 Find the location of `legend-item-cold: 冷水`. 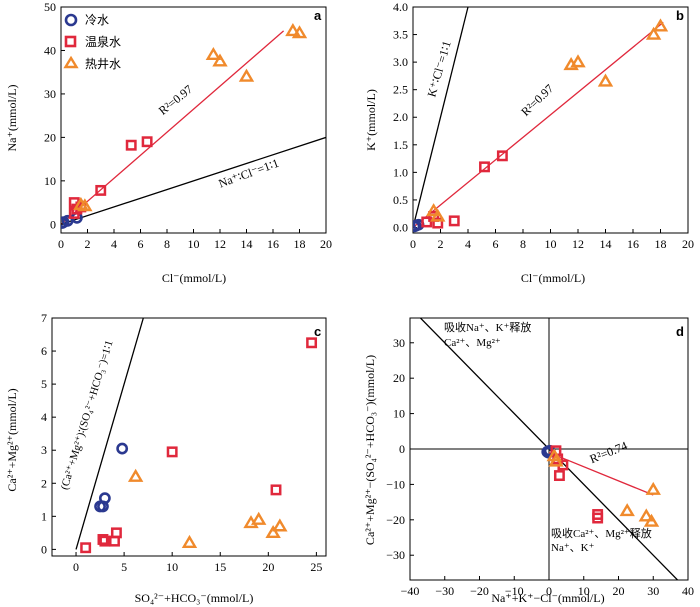

legend-item-cold: 冷水 is located at coordinates (86, 20).